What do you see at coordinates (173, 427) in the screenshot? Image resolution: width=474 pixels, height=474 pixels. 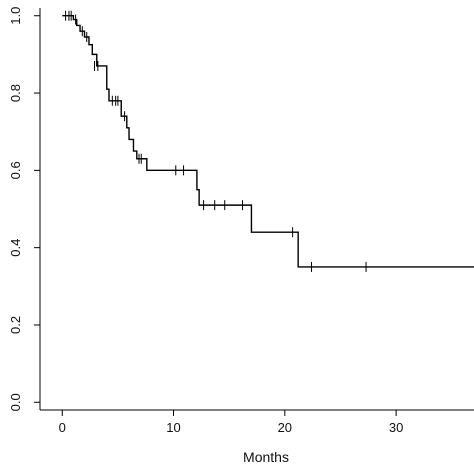 I see `x-tick-label: 10` at bounding box center [173, 427].